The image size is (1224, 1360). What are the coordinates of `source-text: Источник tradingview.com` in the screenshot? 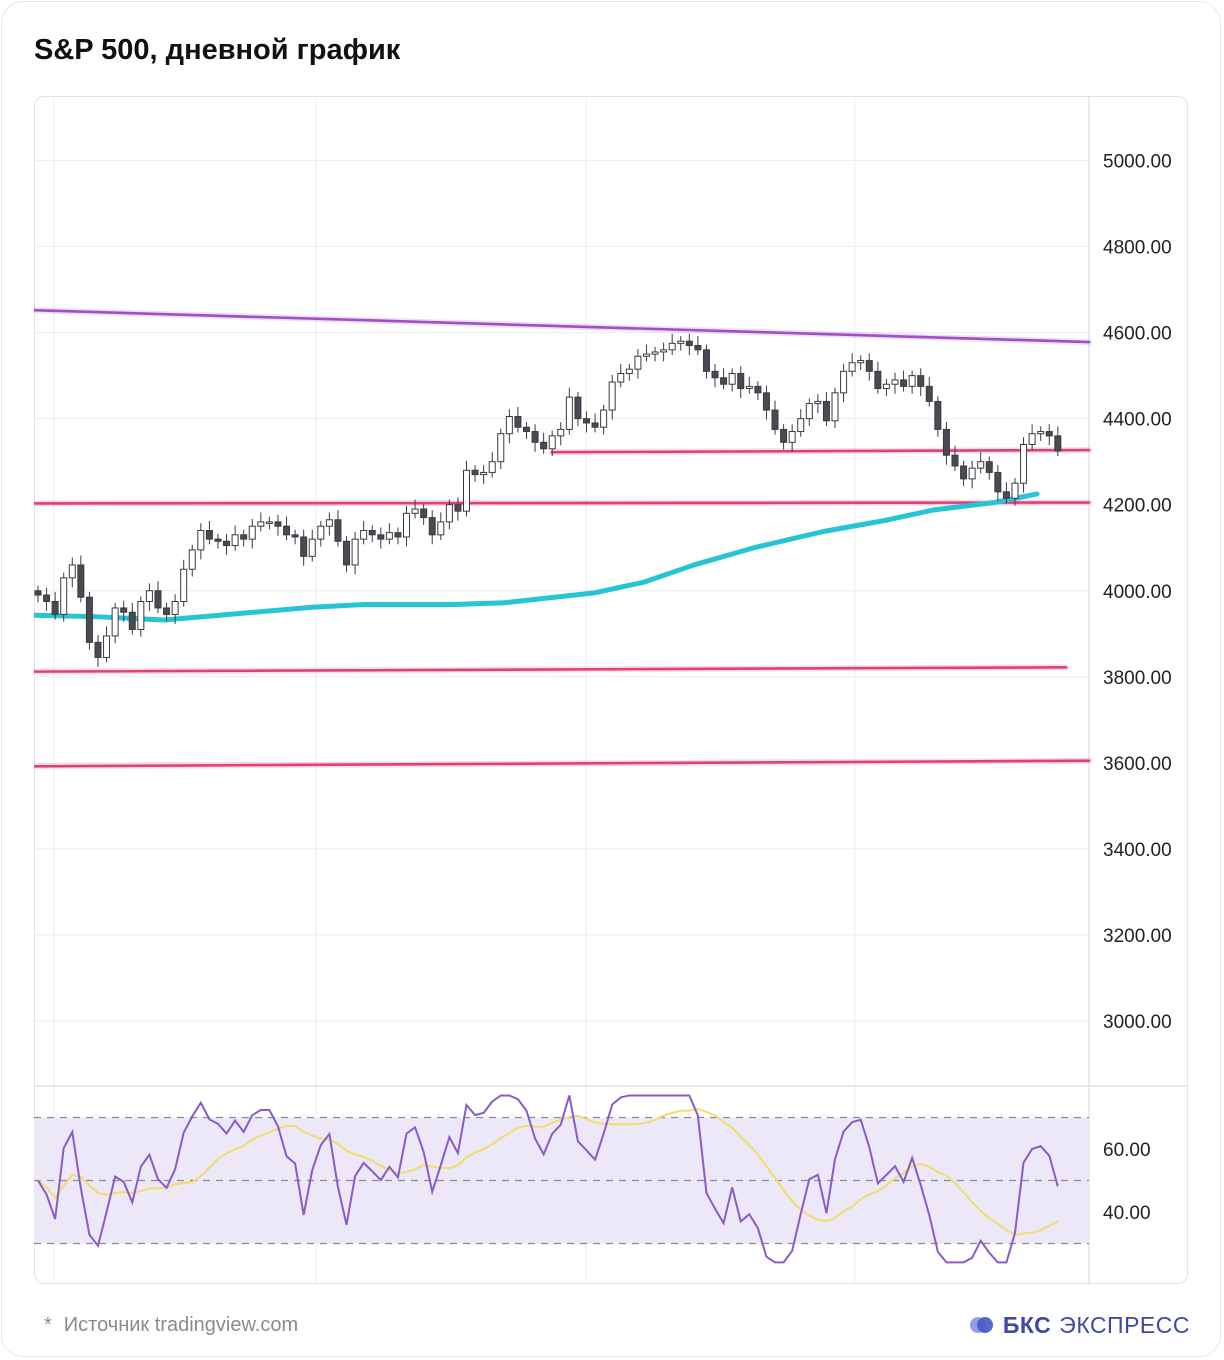 It's located at (181, 1325).